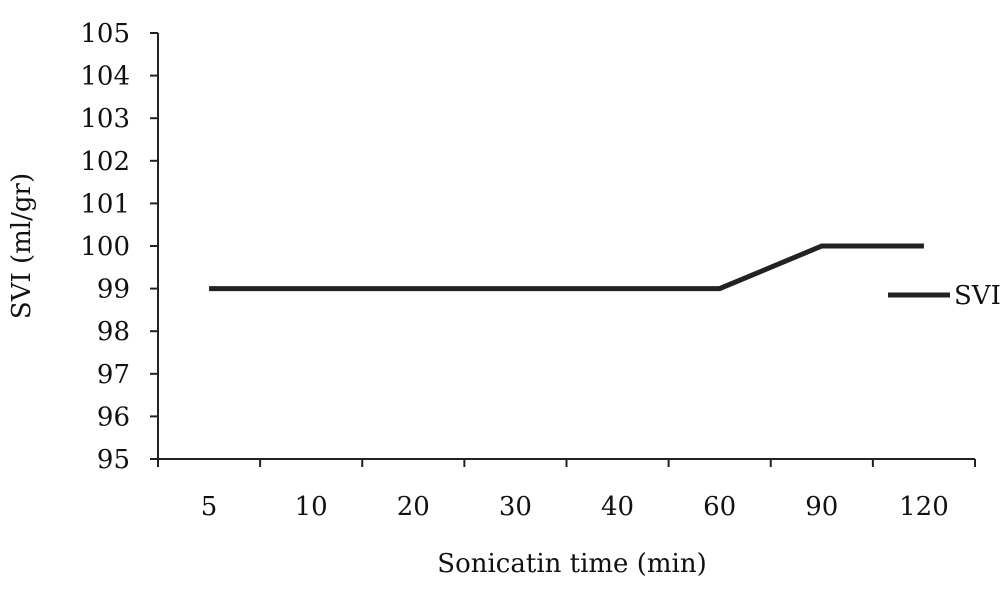 This screenshot has width=1000, height=598. Describe the element at coordinates (105, 119) in the screenshot. I see `y-tick-label: 103` at that location.